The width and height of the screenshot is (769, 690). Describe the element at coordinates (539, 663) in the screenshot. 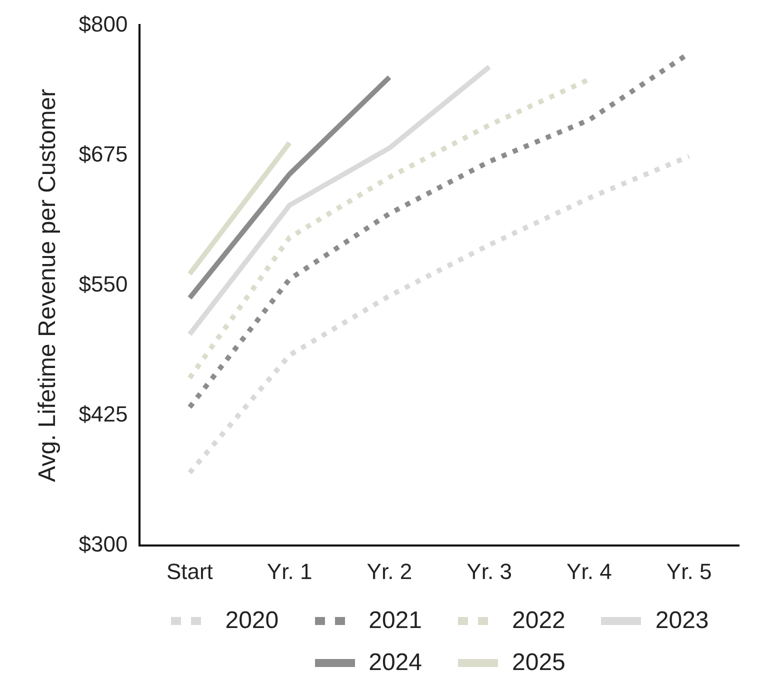

I see `legend-label: 2025` at that location.